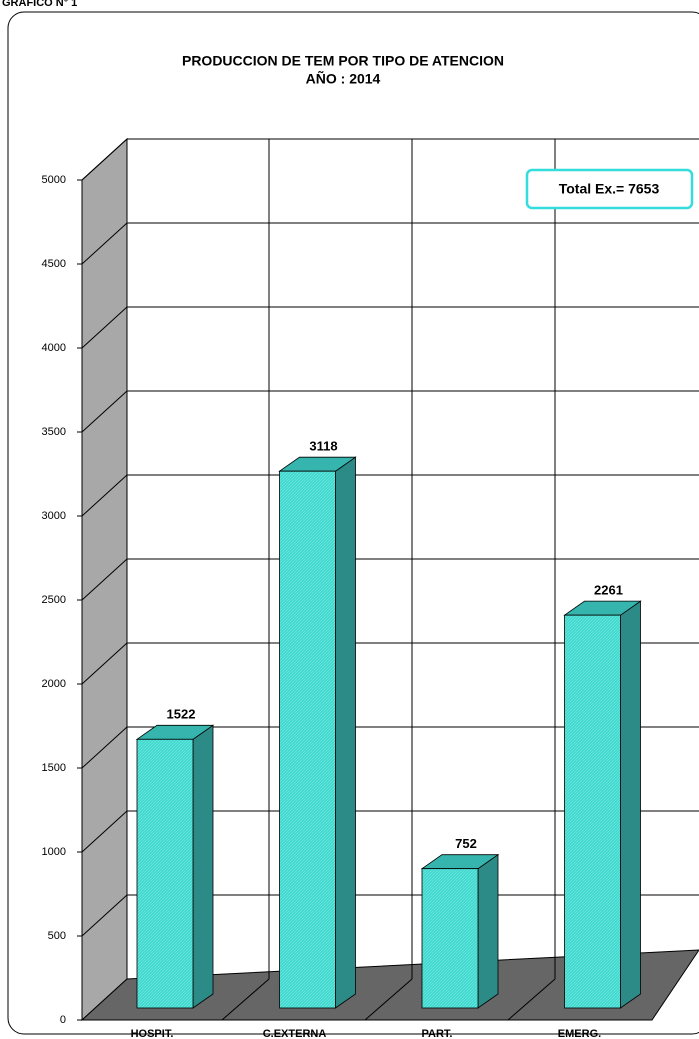  What do you see at coordinates (152, 1033) in the screenshot?
I see `x-tick-label: HOSPIT.` at bounding box center [152, 1033].